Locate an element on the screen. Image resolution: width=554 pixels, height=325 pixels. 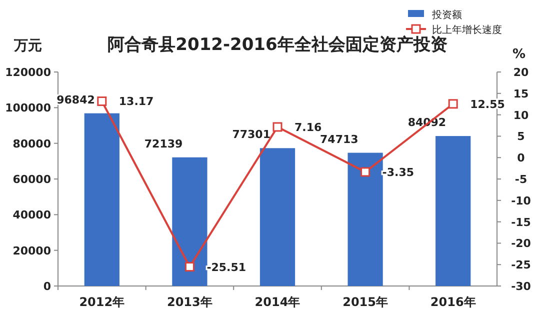
y-tick-label: 120000 is located at coordinates (28, 72).